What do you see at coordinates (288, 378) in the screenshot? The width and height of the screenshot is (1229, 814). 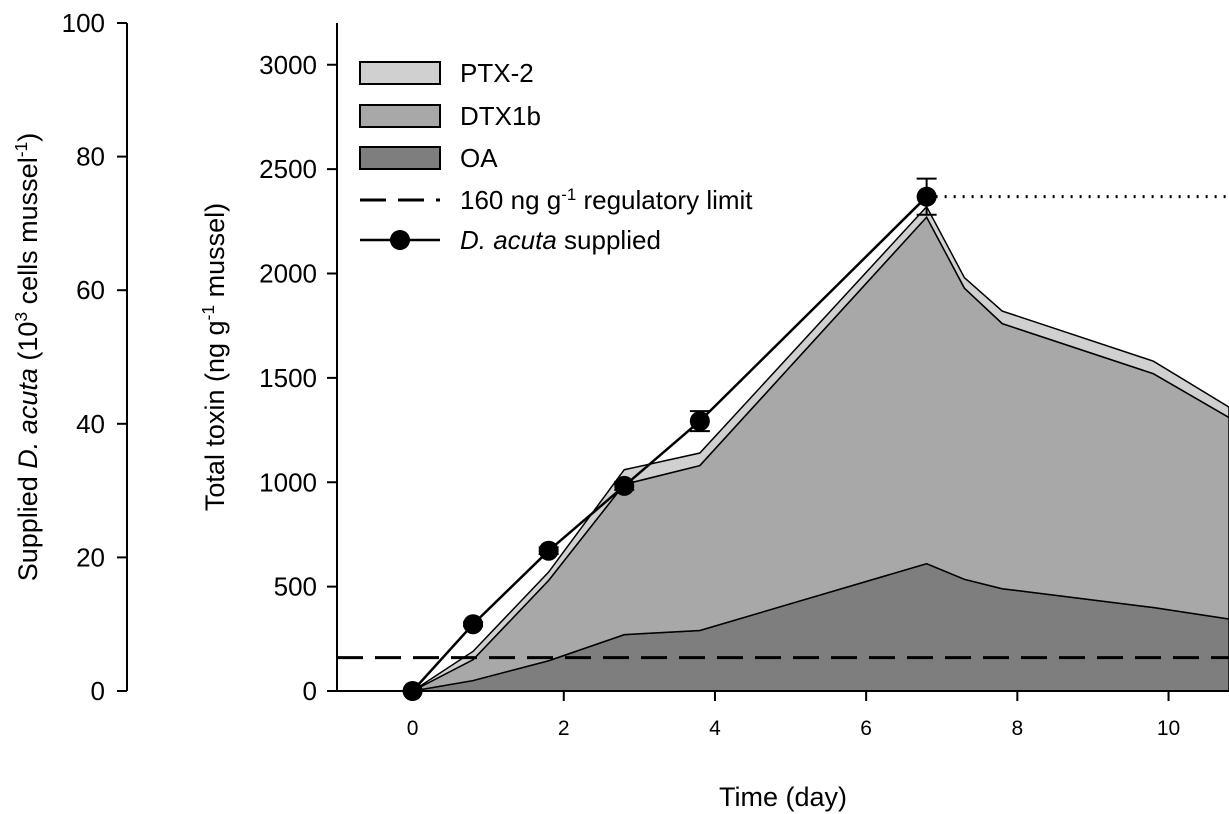 I see `y-tick-label: 1500` at bounding box center [288, 378].